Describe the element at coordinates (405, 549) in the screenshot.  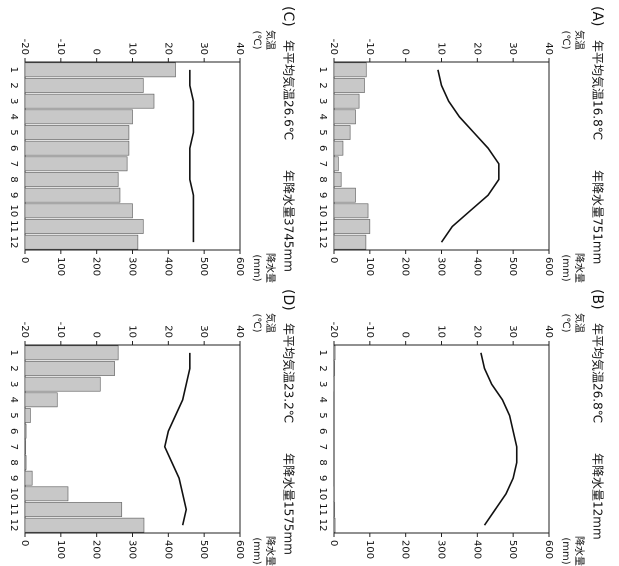
I see `y2-tick-label: 200` at that location.